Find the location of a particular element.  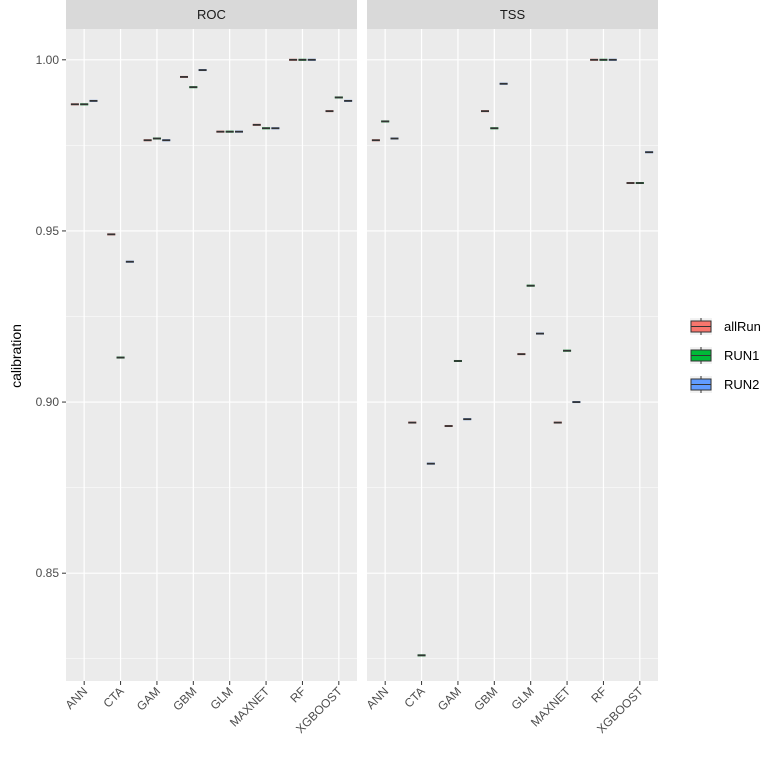

y-tick-label: 0.95 is located at coordinates (48, 231).